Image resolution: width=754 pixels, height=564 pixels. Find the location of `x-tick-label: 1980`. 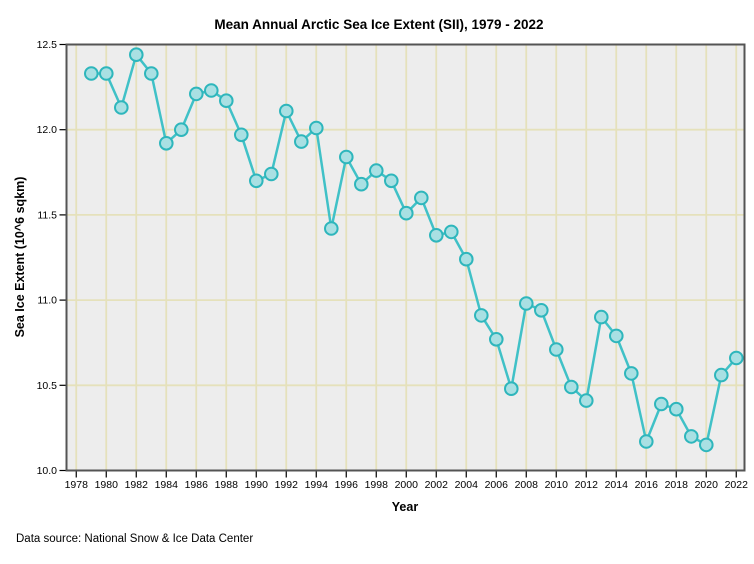

x-tick-label: 1980 is located at coordinates (107, 485).